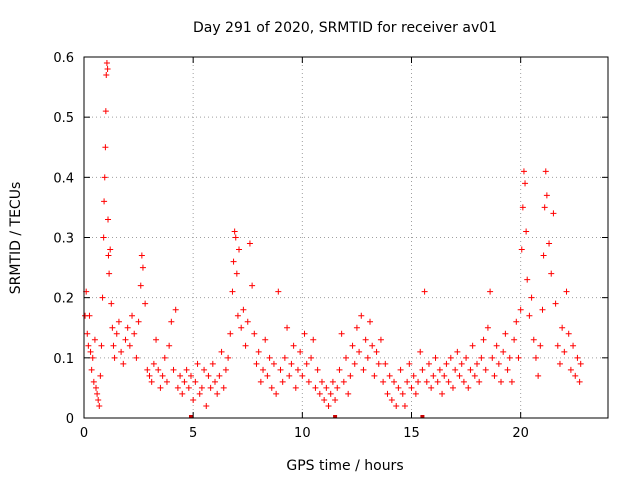 This screenshot has height=480, width=640. Describe the element at coordinates (63, 299) in the screenshot. I see `y-tick-label: 0.2` at that location.